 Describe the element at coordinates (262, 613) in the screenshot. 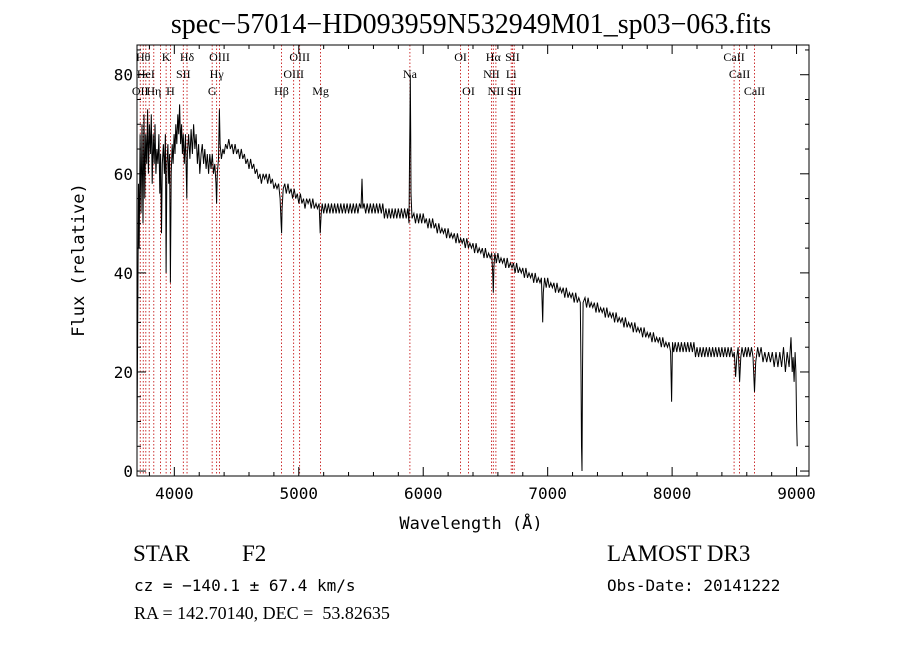

I see `coordinates: RA = 142.70140, DEC = 53.82635` at that location.